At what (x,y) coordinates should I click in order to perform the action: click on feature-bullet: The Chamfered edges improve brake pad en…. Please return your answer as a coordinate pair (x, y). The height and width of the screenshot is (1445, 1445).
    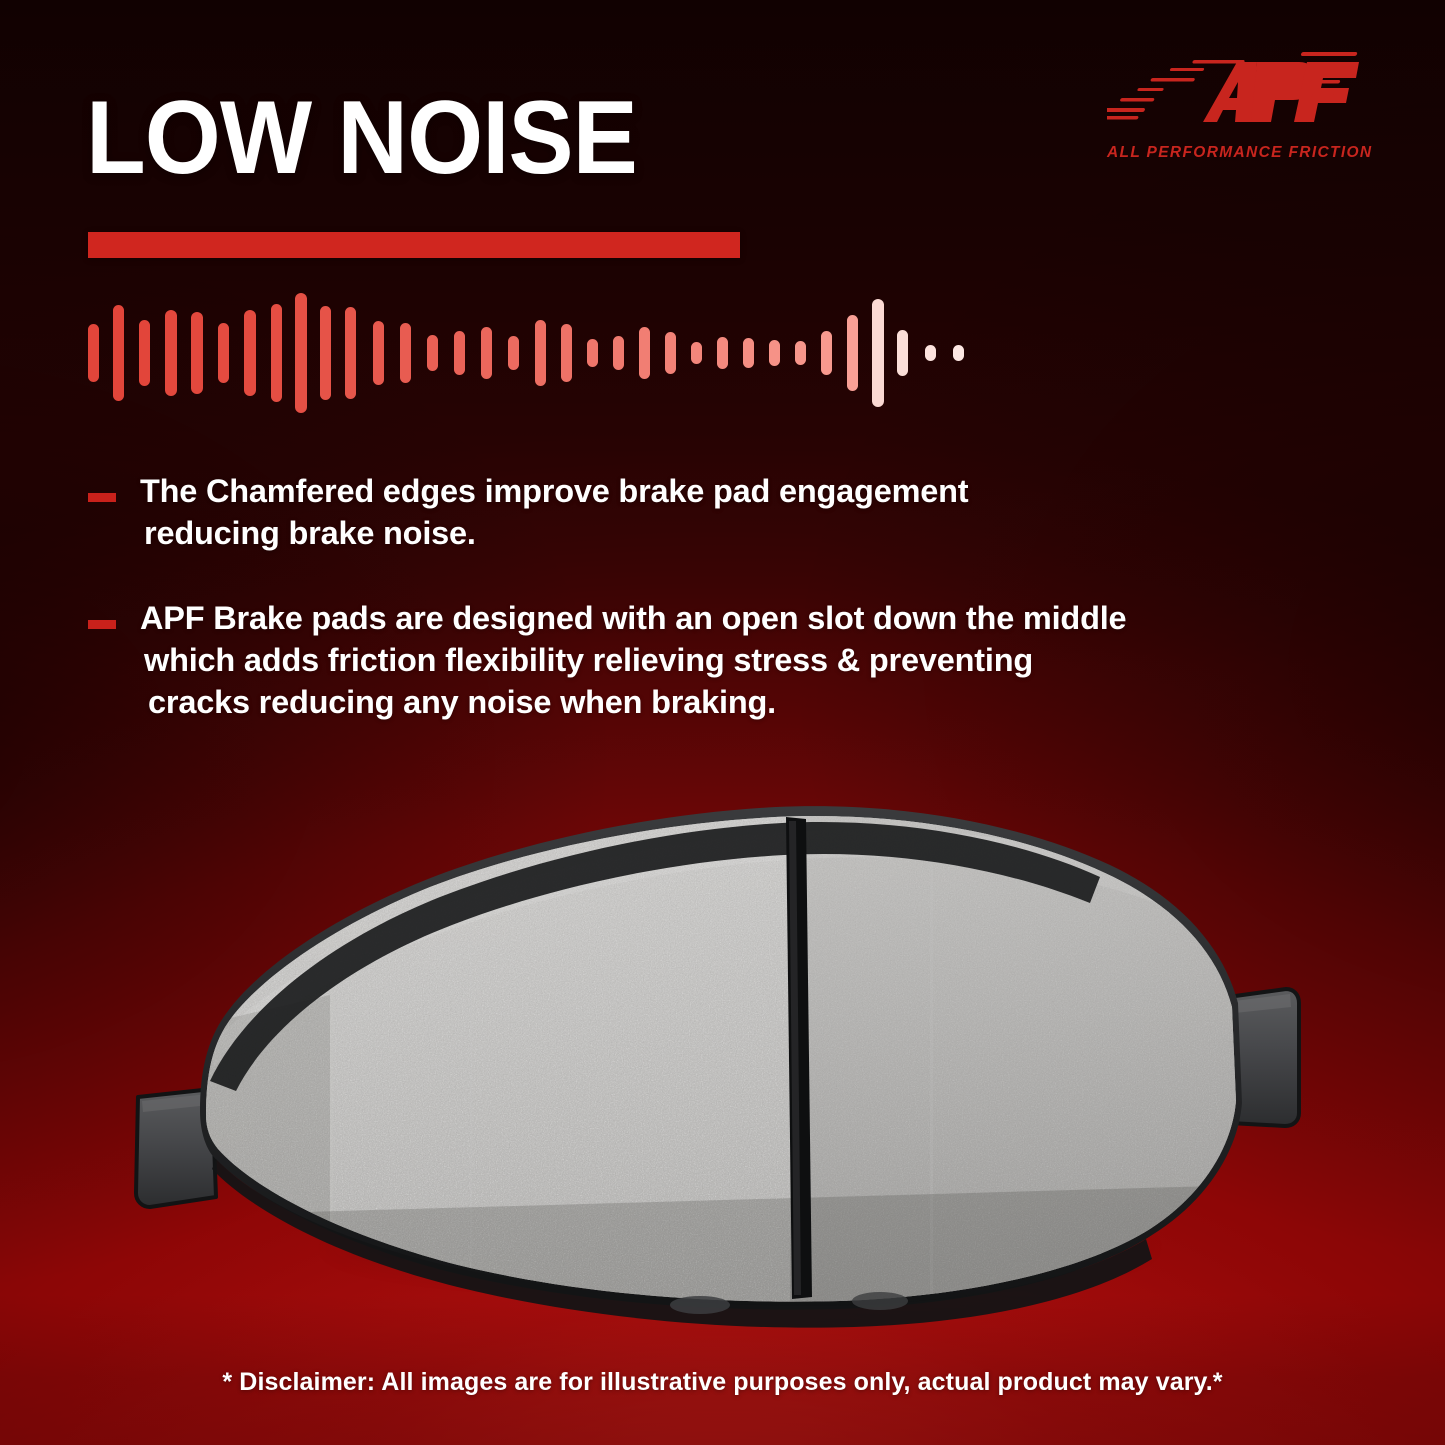
    Looking at the image, I should click on (728, 512).